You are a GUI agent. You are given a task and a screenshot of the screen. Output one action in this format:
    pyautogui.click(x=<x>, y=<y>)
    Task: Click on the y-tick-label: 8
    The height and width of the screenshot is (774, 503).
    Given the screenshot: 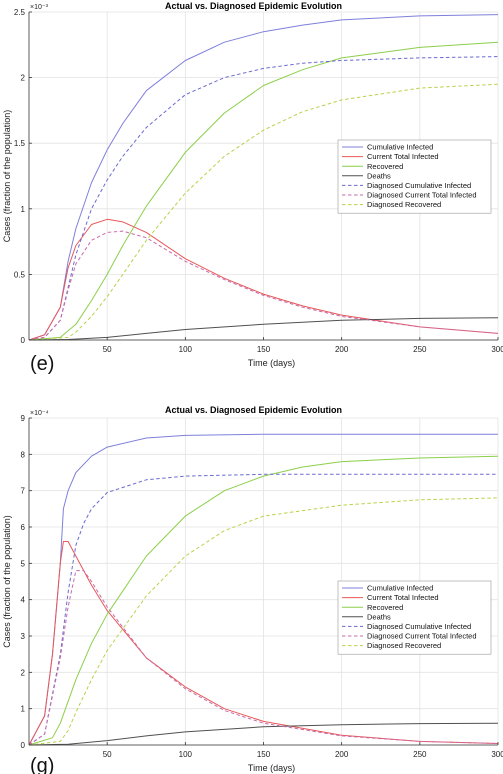 What is the action you would take?
    pyautogui.click(x=23, y=454)
    